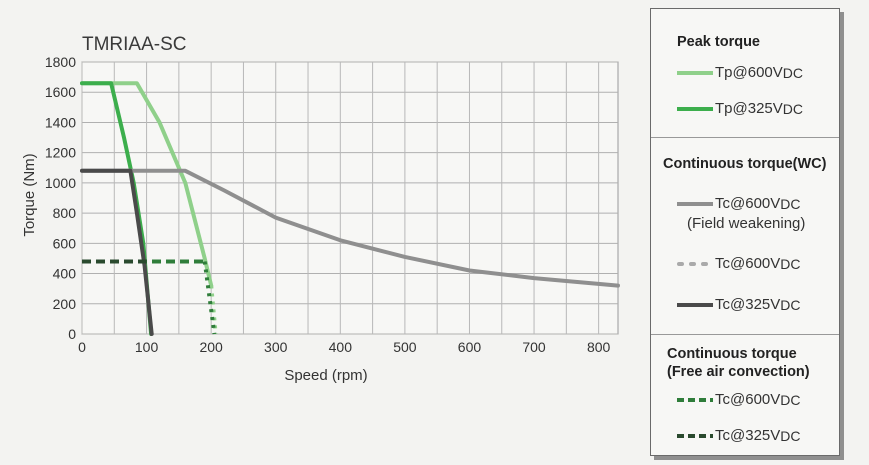  Describe the element at coordinates (599, 347) in the screenshot. I see `x-tick-label: 800` at that location.